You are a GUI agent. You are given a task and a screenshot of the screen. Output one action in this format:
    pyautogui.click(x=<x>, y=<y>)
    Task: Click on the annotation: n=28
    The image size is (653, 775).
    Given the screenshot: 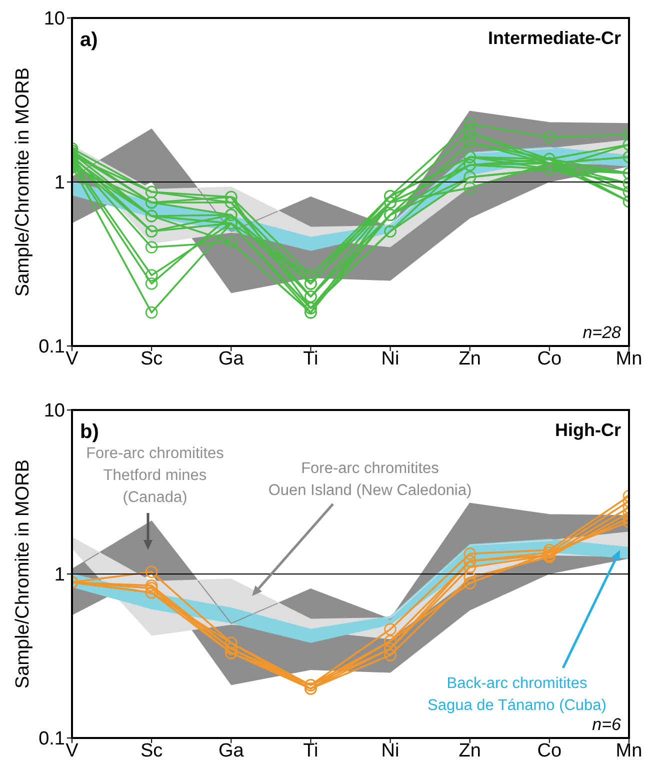 What is the action you would take?
    pyautogui.click(x=602, y=332)
    